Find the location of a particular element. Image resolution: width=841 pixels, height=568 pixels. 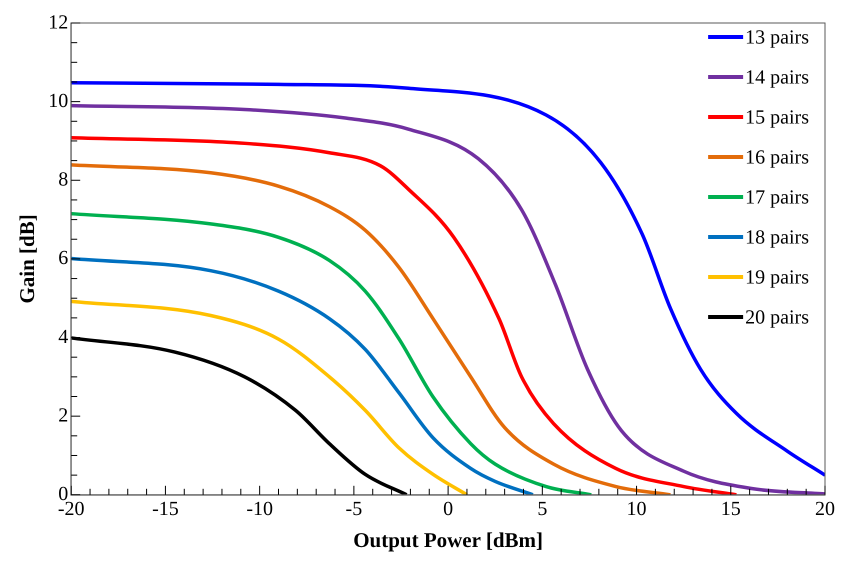

x-tick-label: 0 is located at coordinates (448, 509).